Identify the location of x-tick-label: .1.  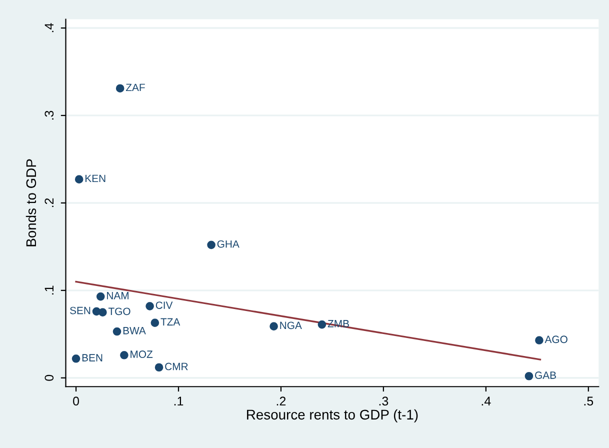
(179, 401).